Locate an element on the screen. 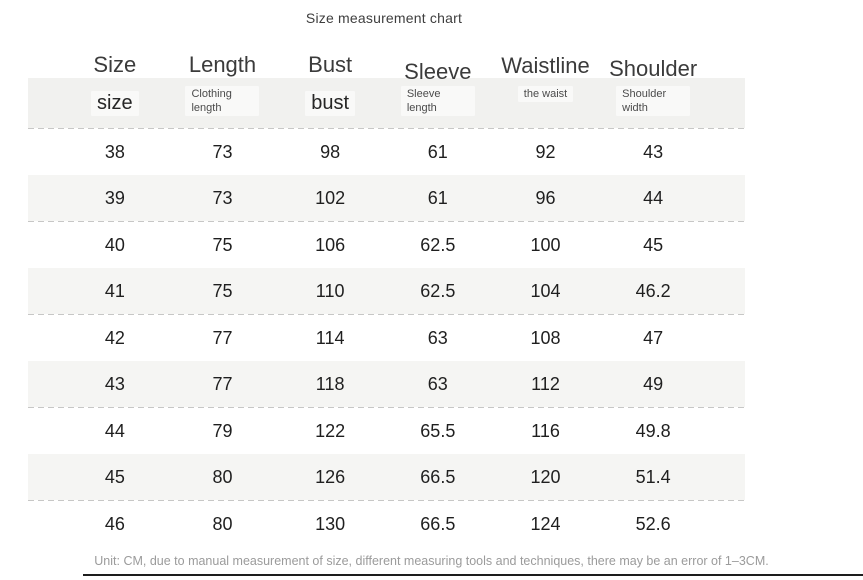 This screenshot has width=863, height=580. table-row-46: 46 80 130 66.5 124 52.6 is located at coordinates (386, 524).